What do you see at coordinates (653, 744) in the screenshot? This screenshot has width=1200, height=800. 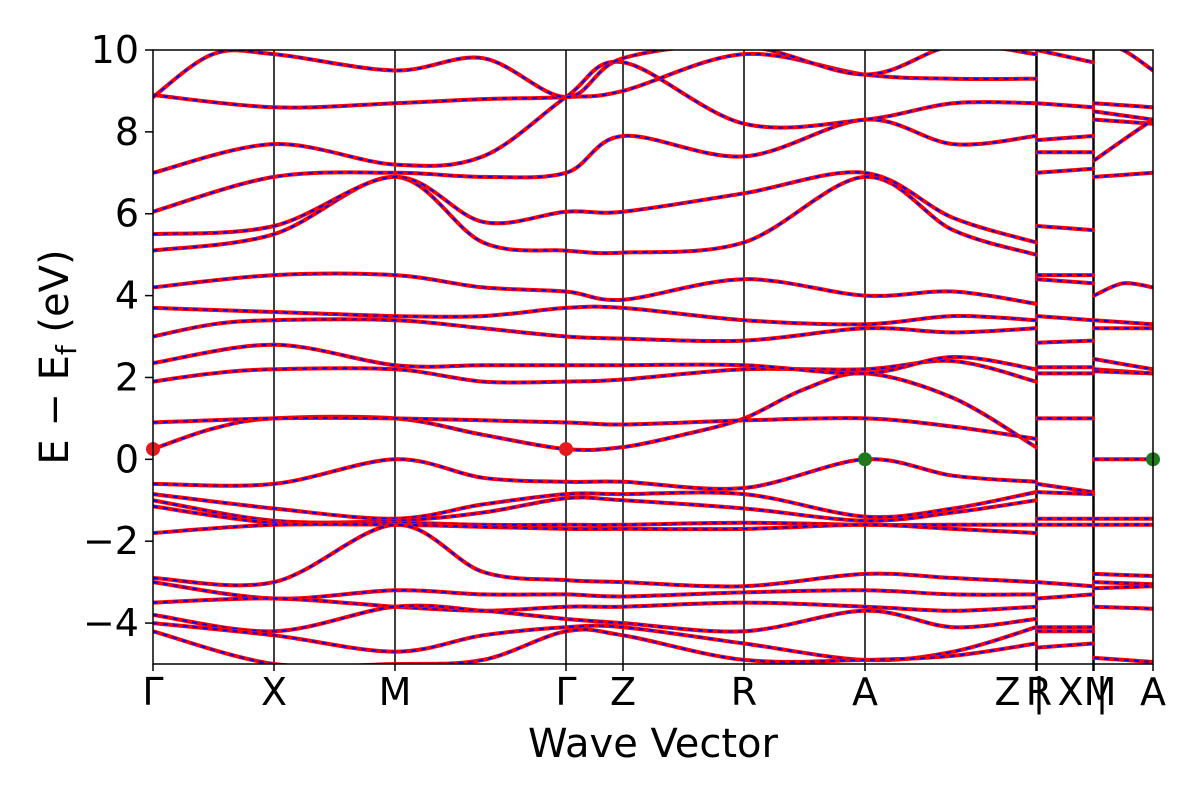 I see `x-axis-label: Wave Vector` at bounding box center [653, 744].